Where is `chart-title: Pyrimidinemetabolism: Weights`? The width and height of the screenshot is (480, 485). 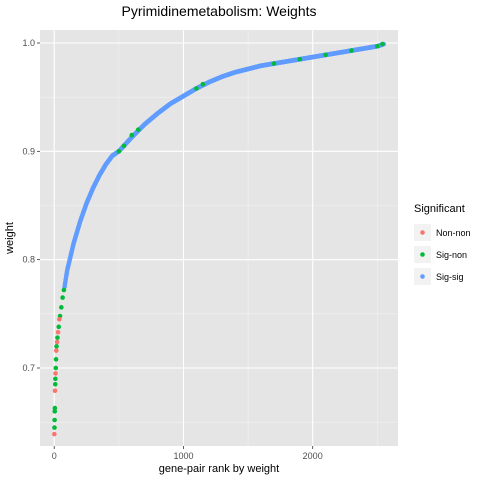 chart-title: Pyrimidinemetabolism: Weights is located at coordinates (218, 11).